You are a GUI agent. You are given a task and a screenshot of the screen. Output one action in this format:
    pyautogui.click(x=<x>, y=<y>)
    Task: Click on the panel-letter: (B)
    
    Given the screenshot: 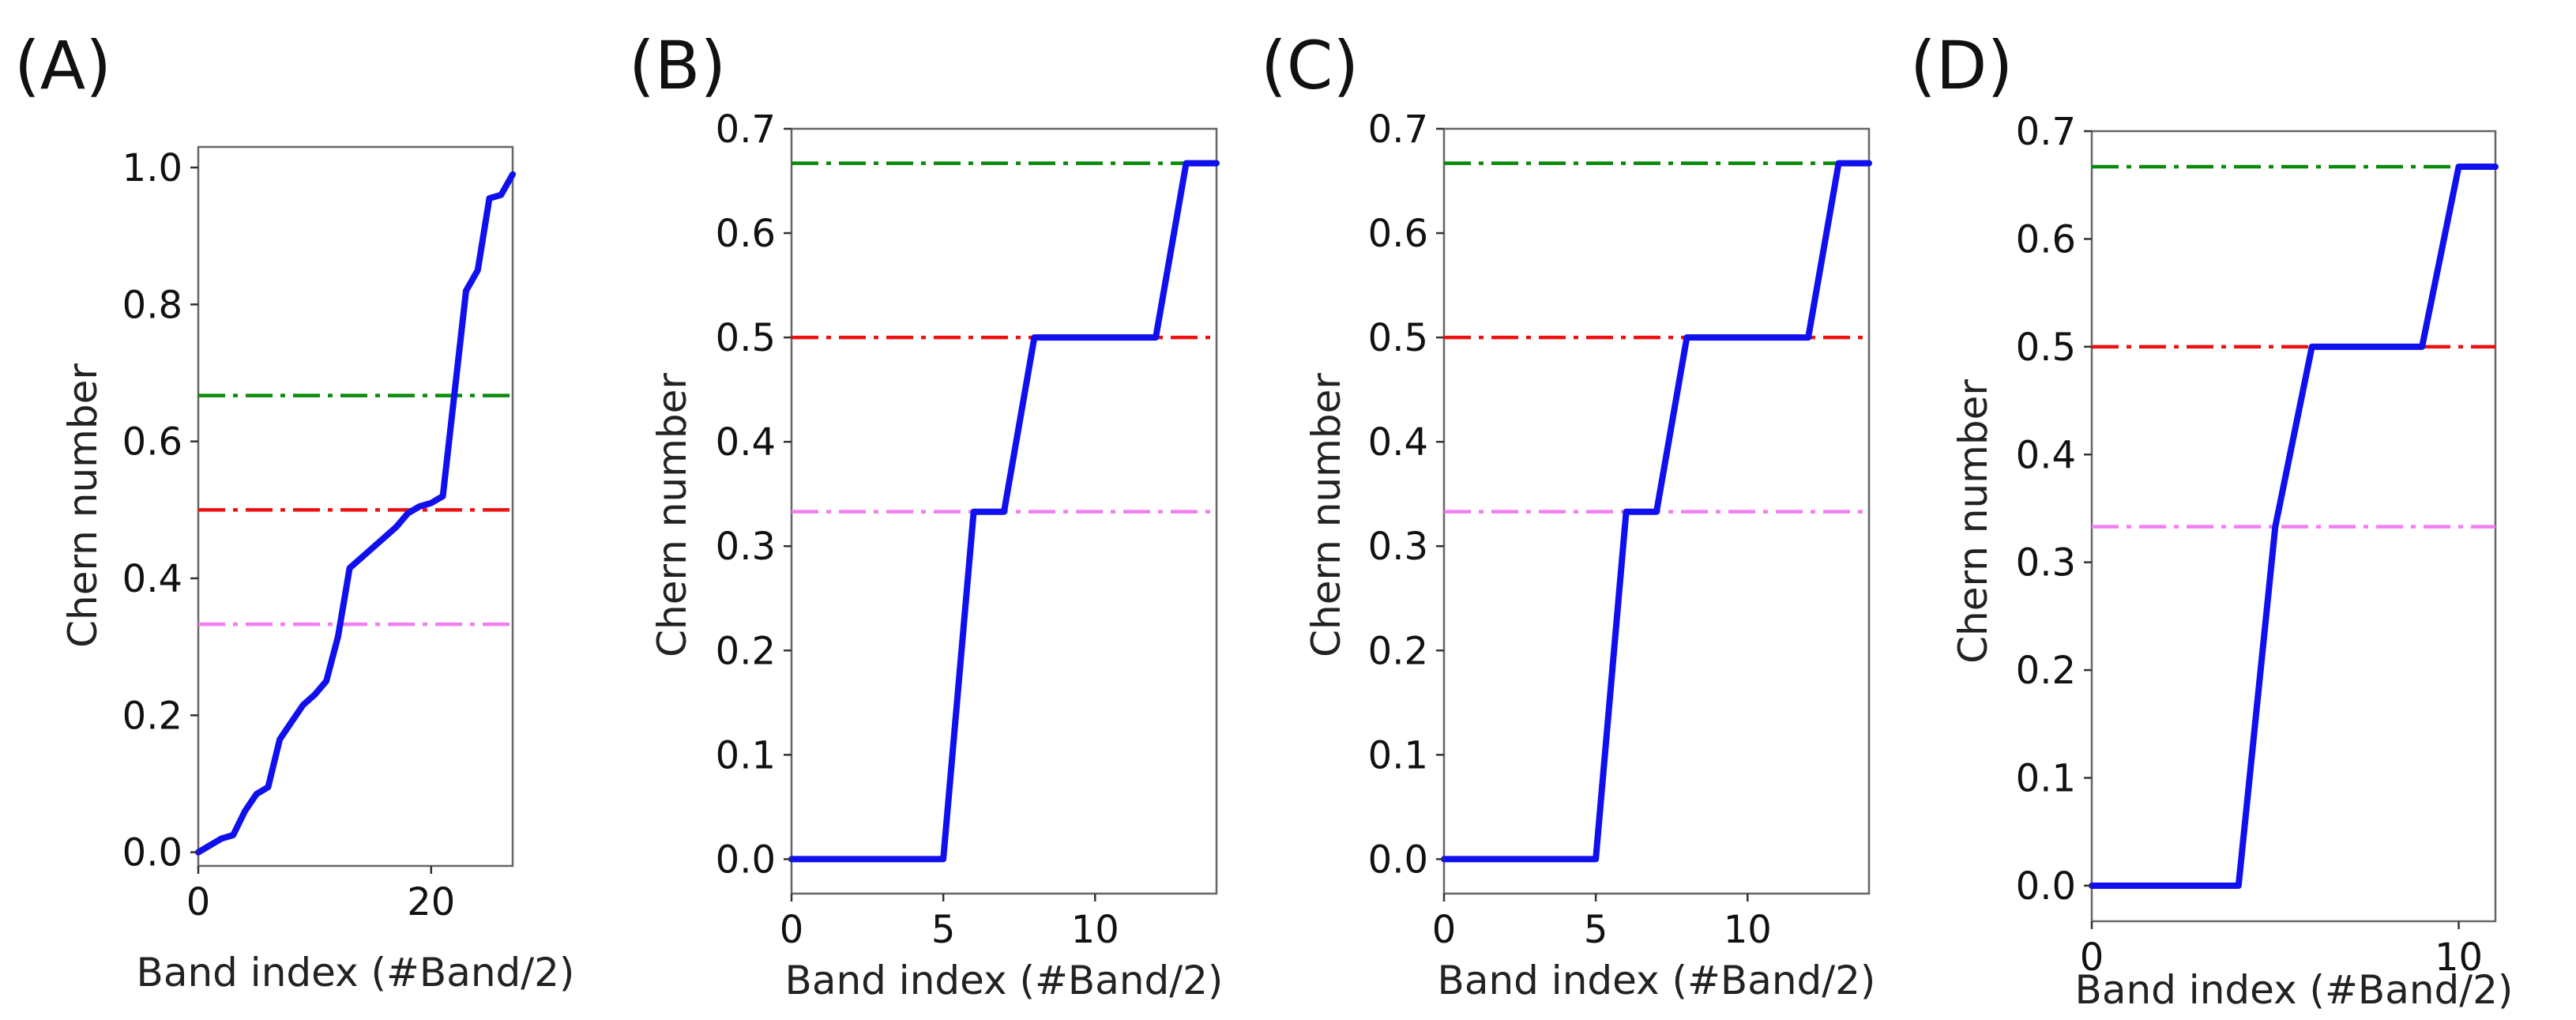 What is the action you would take?
    pyautogui.click(x=677, y=65)
    